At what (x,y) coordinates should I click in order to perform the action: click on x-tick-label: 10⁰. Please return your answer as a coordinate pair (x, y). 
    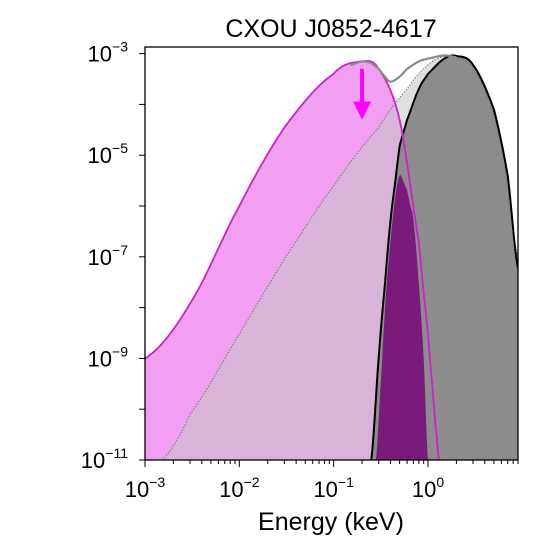
    Looking at the image, I should click on (428, 488).